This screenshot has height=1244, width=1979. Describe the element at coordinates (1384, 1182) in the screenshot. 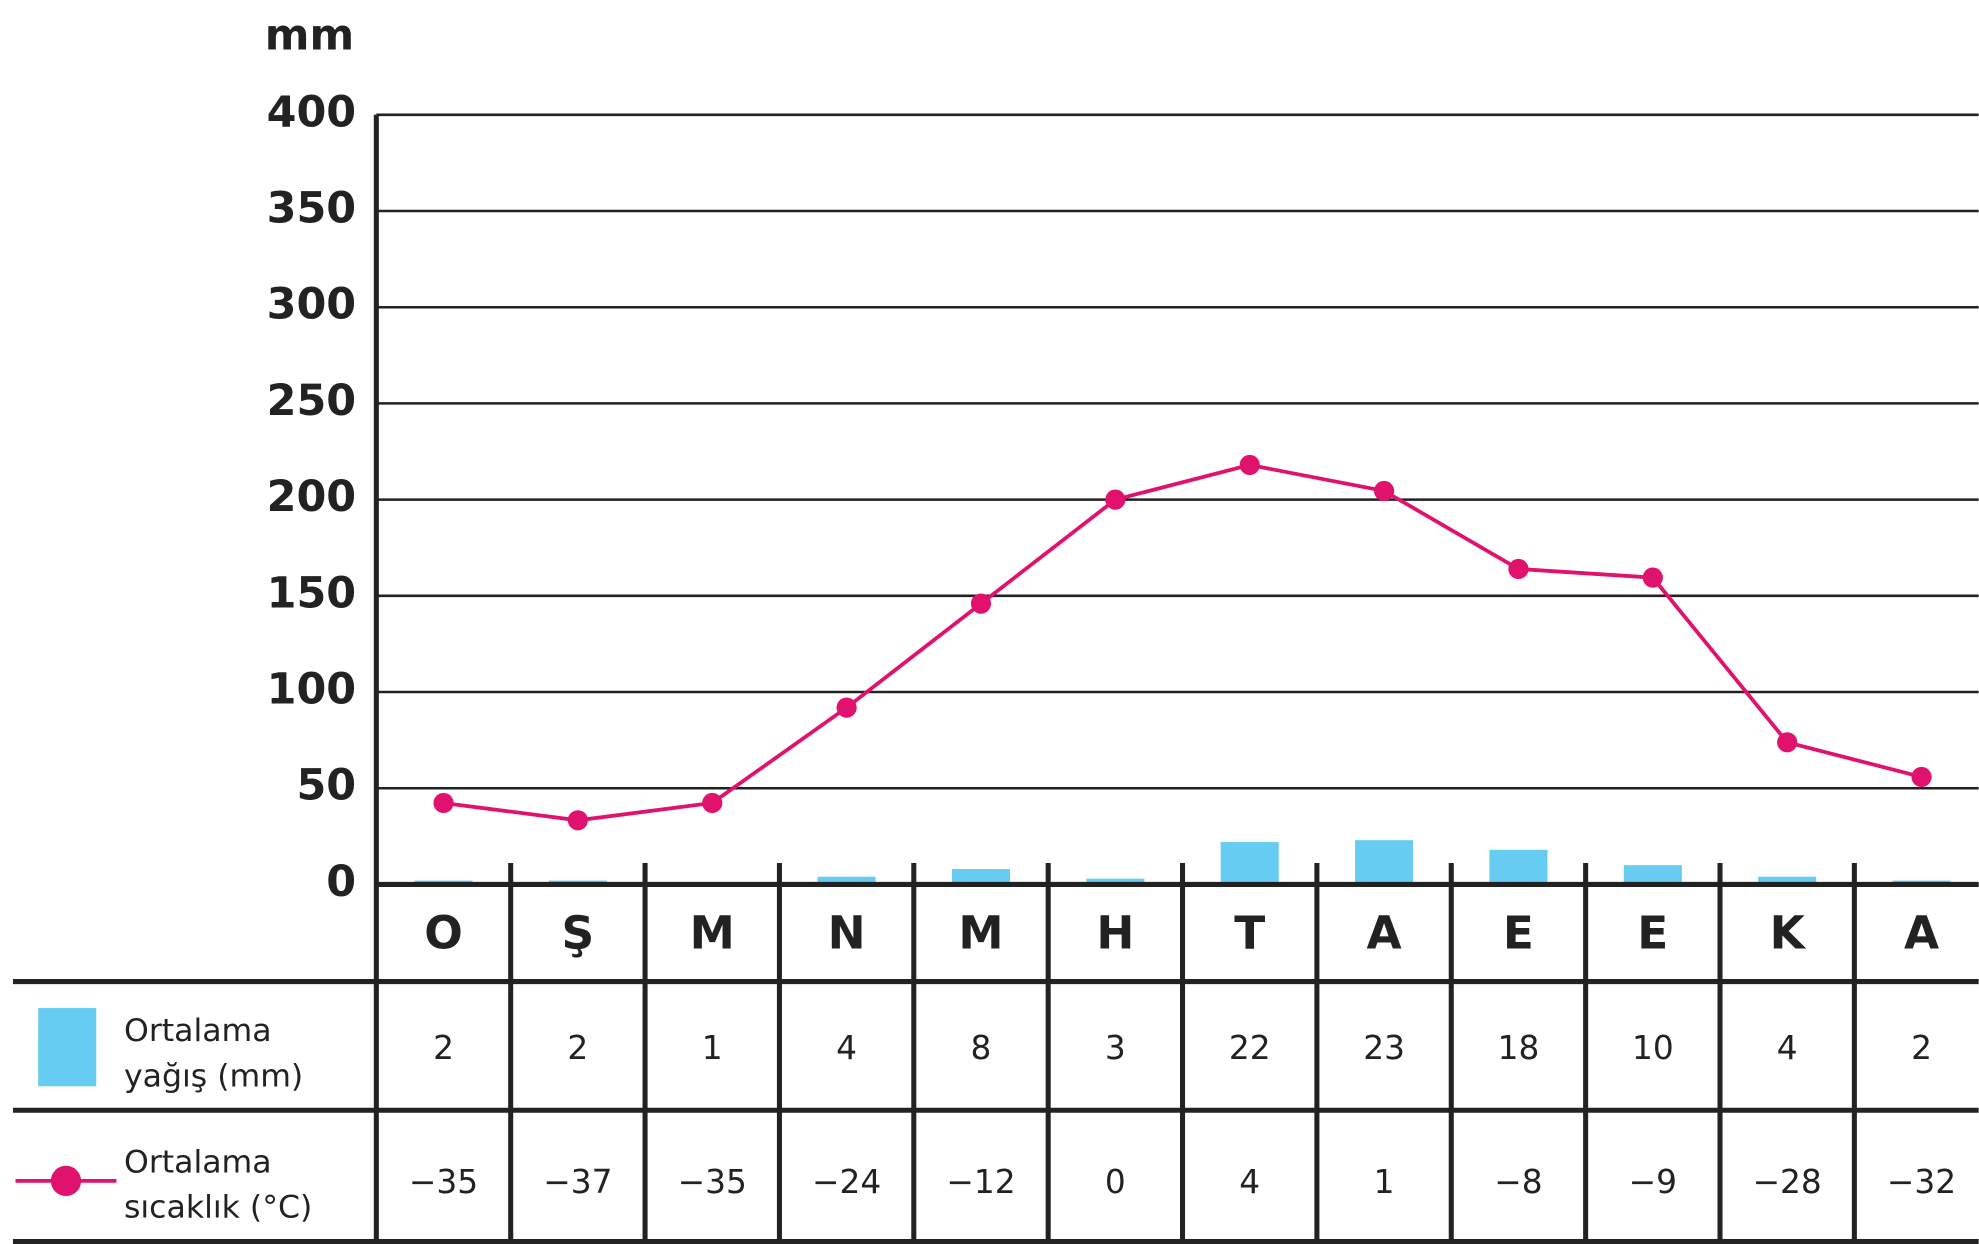

I see `temp-value: 1` at that location.